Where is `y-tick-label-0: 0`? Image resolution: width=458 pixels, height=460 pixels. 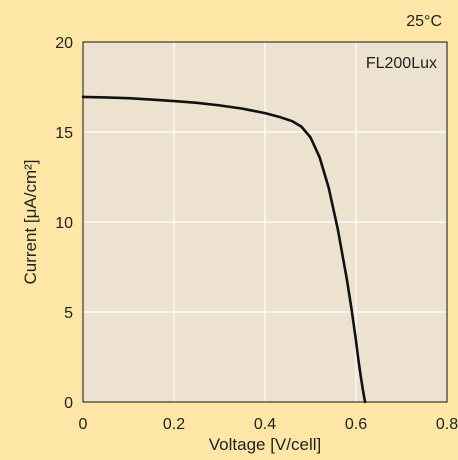 y-tick-label-0: 0 is located at coordinates (68, 403).